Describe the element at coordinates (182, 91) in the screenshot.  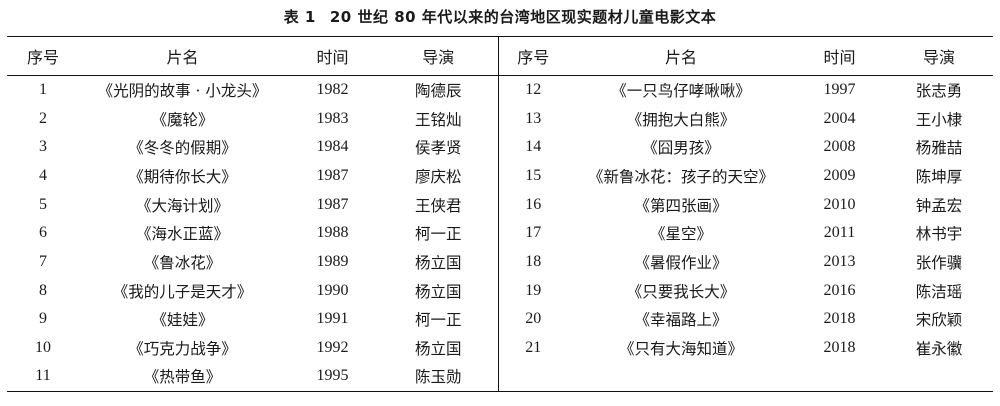
I see `film-title: 《光阴的故事 · 小龙头》` at that location.